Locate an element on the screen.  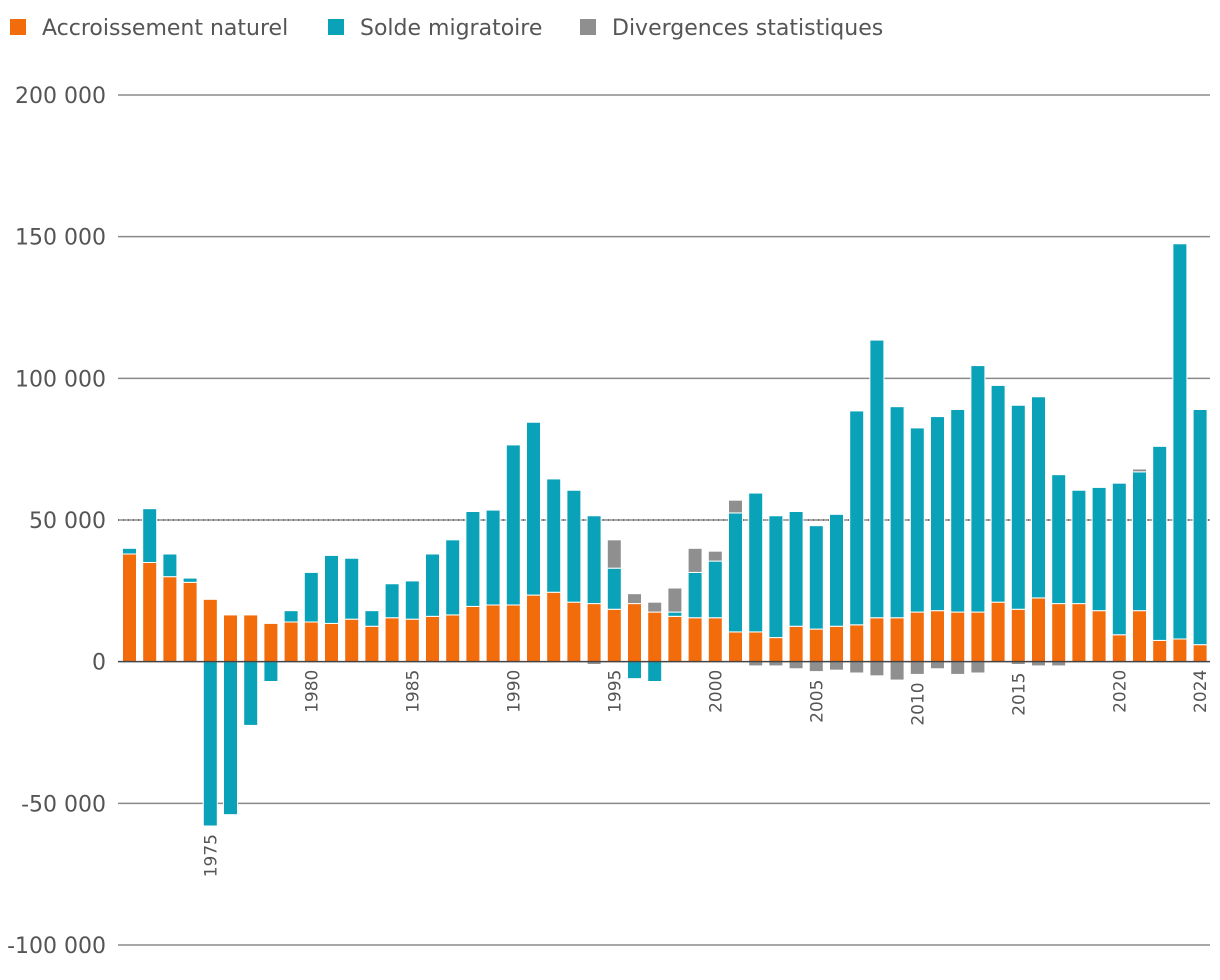
bar-natural-1993 is located at coordinates (574, 632).